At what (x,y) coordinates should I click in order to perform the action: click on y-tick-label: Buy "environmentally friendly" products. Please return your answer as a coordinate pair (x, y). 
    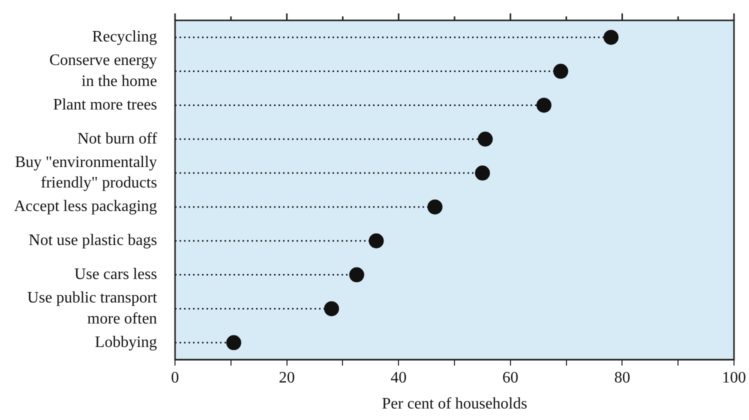
    Looking at the image, I should click on (86, 173).